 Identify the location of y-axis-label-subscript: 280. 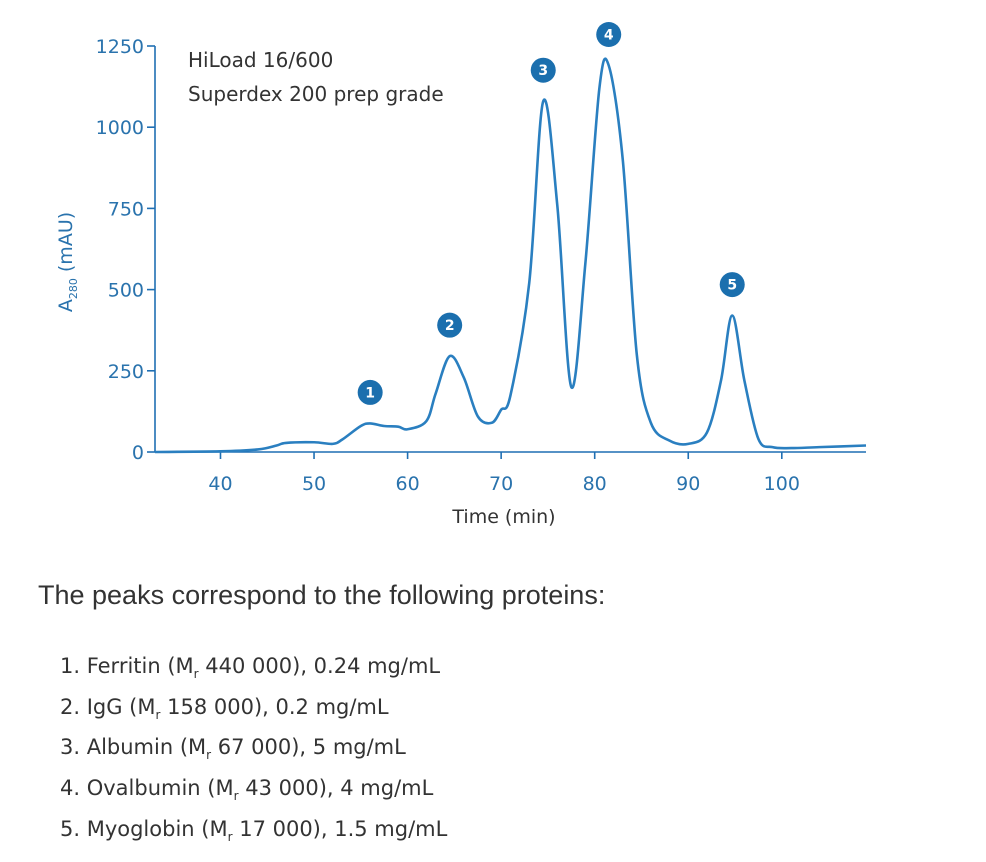
(73, 288).